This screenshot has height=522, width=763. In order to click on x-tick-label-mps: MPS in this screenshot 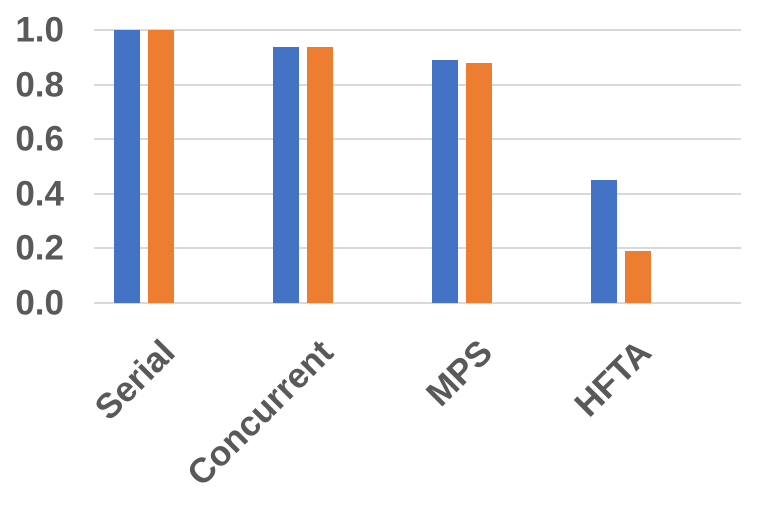, I will do `click(459, 373)`.